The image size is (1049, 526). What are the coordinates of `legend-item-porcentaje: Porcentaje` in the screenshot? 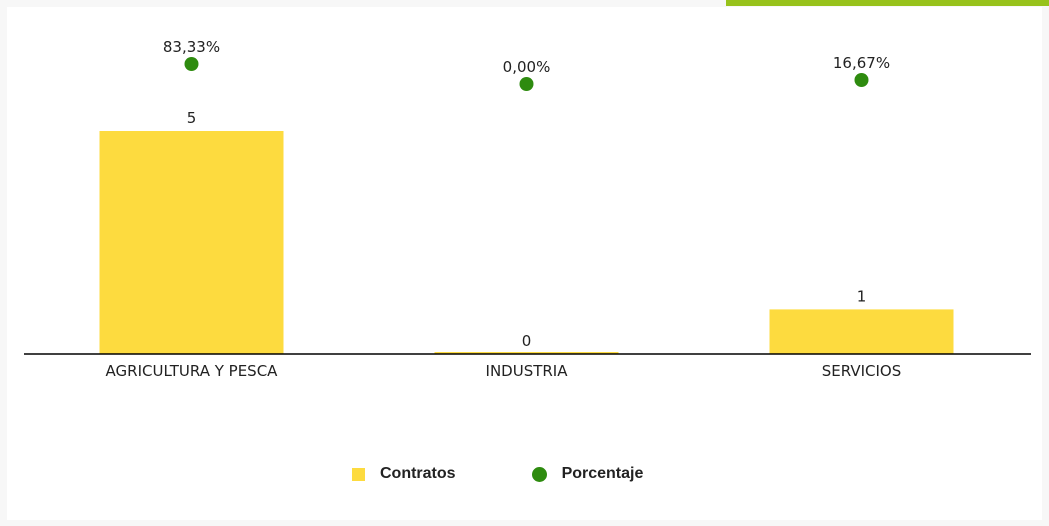 It's located at (587, 474).